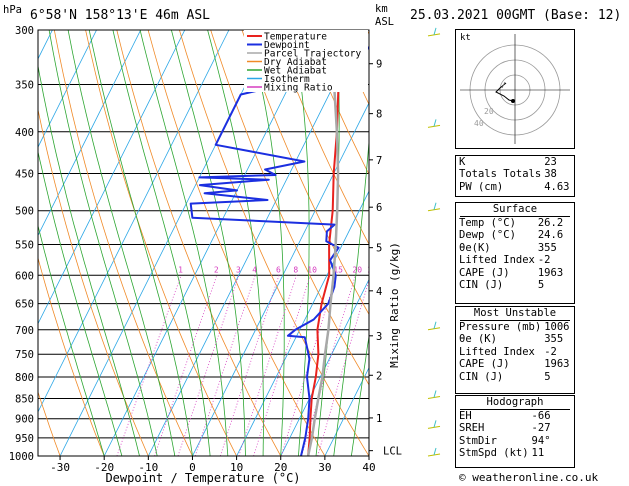  What do you see at coordinates (550, 174) in the screenshot?
I see `index-value: 38` at bounding box center [550, 174].